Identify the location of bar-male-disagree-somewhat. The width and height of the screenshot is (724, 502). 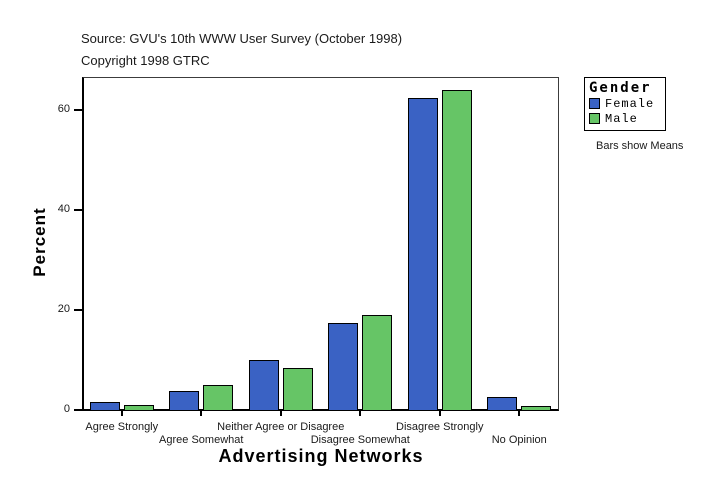
(377, 363).